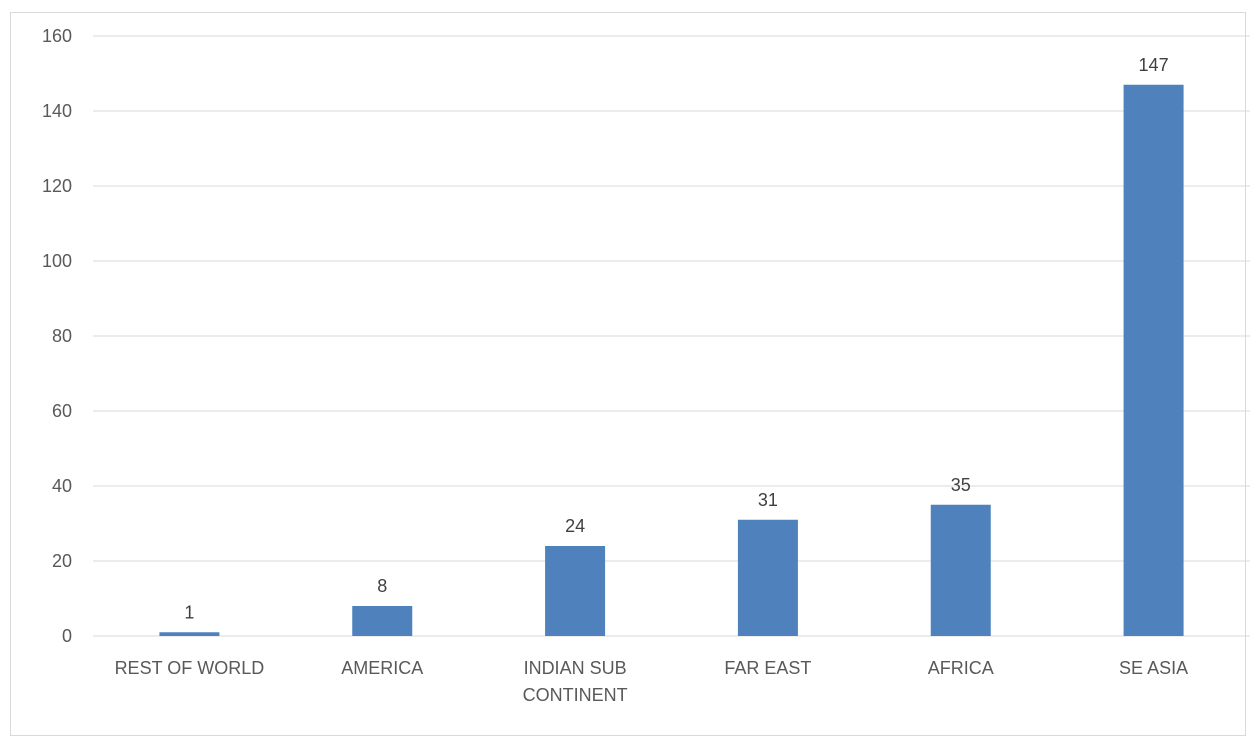 The width and height of the screenshot is (1255, 744). I want to click on x-category-label: REST OF WORLD, so click(190, 668).